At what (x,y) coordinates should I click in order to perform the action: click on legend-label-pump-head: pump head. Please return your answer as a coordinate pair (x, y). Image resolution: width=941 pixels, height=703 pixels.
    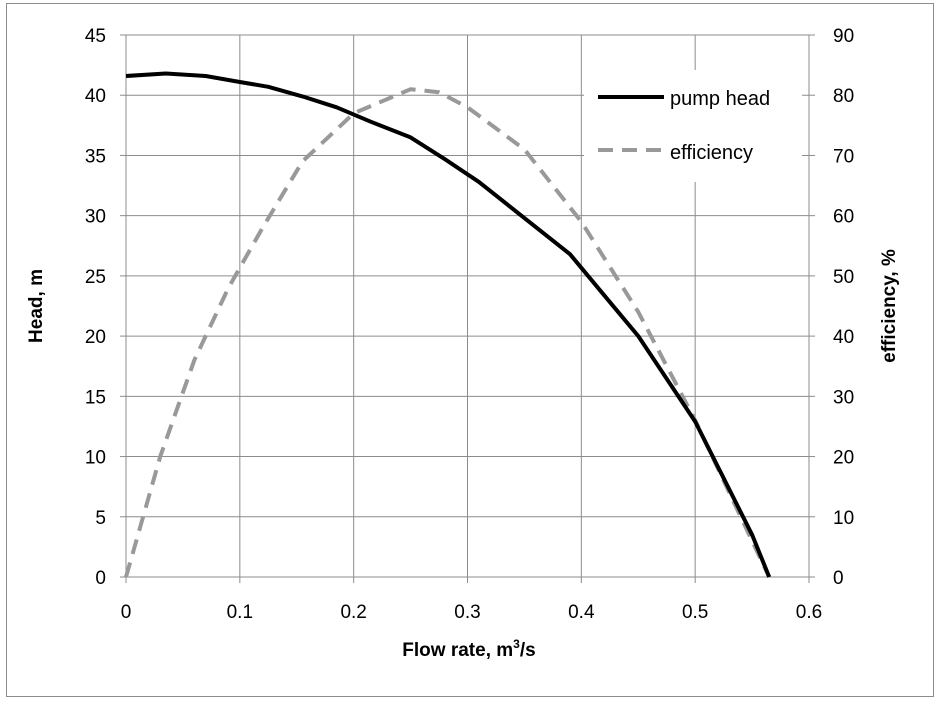
    Looking at the image, I should click on (720, 99).